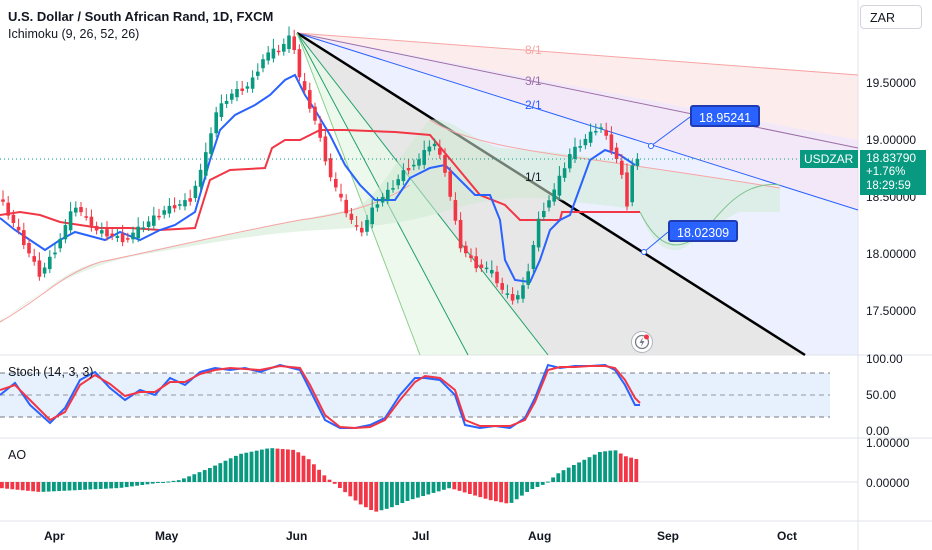  What do you see at coordinates (891, 17) in the screenshot?
I see `currency-selector: ZAR` at bounding box center [891, 17].